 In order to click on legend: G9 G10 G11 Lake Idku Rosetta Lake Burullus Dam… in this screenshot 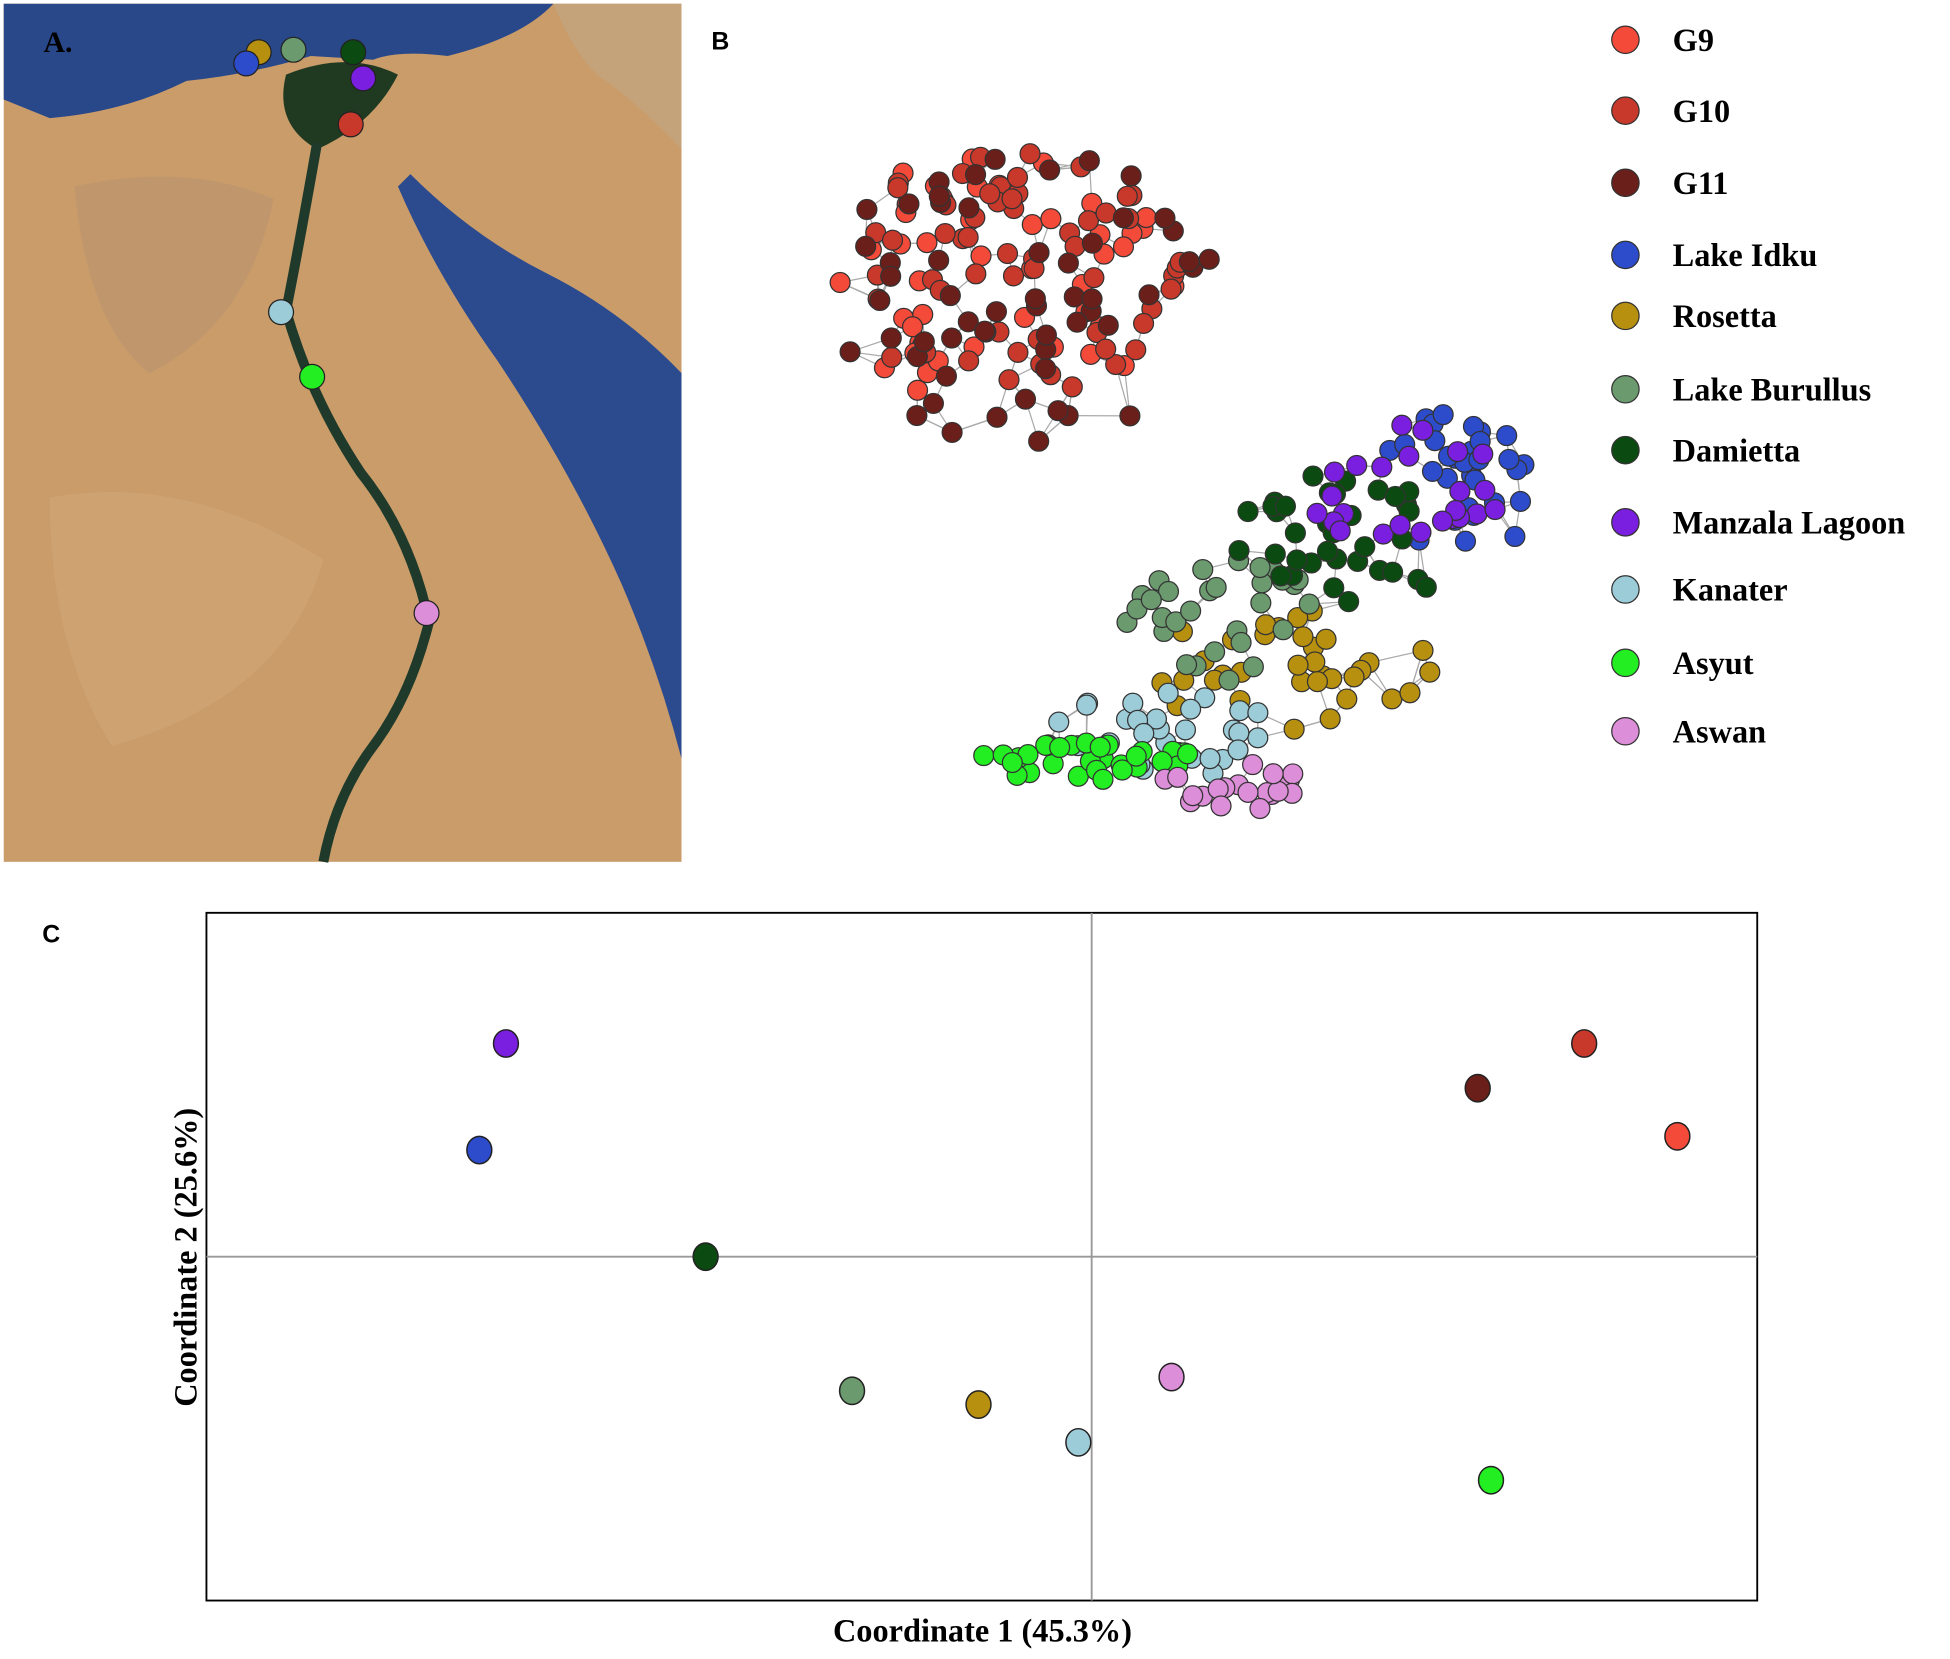, I will do `click(1758, 385)`.